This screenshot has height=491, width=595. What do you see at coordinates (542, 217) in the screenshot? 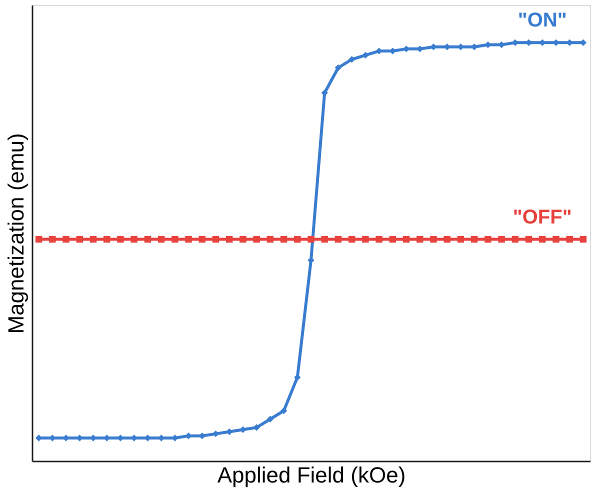
I see `series-label: "OFF"` at bounding box center [542, 217].